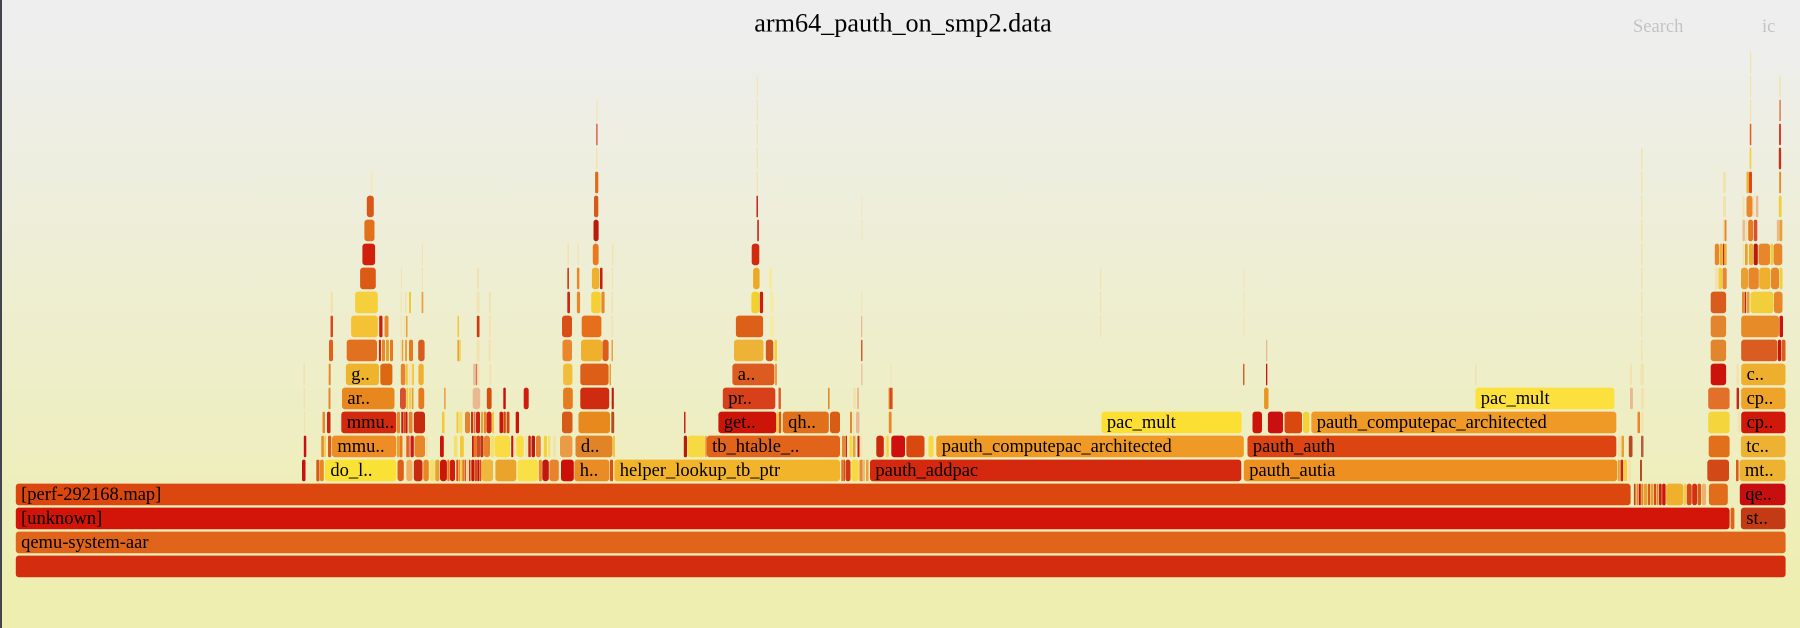 This screenshot has width=1800, height=628. I want to click on svg-text: pauth_addpac, so click(926, 471).